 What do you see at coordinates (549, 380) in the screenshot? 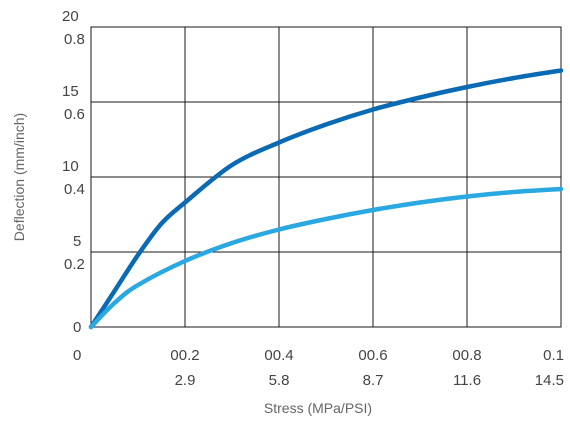
I see `x-tick-label-psi: 14.5` at bounding box center [549, 380].